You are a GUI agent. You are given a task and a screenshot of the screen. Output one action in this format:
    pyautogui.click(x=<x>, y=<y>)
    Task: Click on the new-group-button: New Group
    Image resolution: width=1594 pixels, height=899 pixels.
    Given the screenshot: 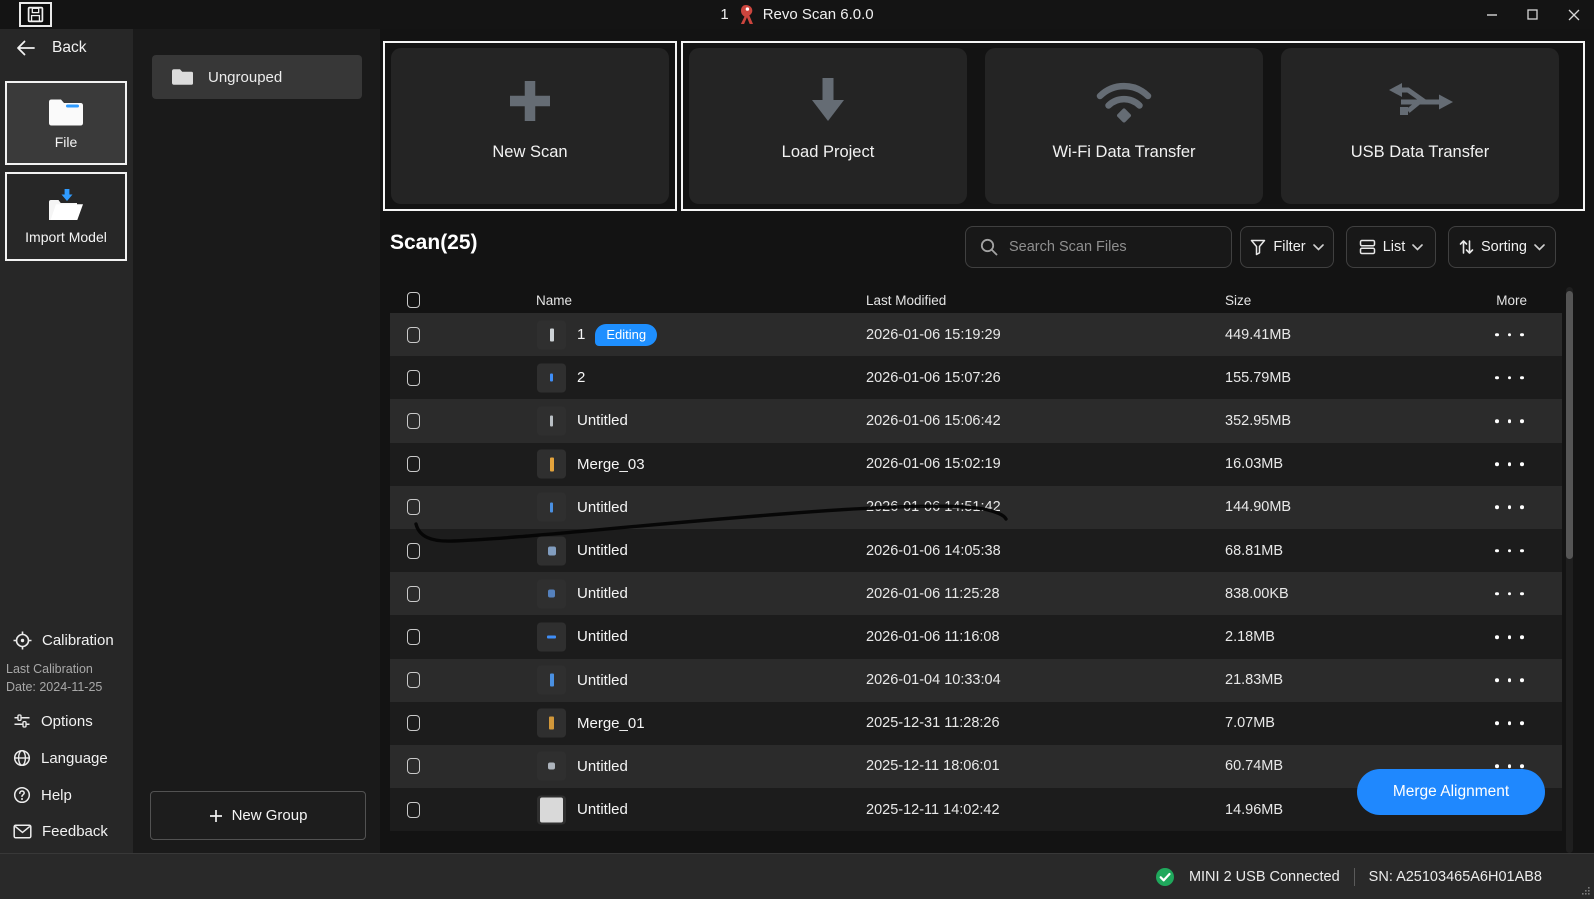 What is the action you would take?
    pyautogui.click(x=258, y=815)
    